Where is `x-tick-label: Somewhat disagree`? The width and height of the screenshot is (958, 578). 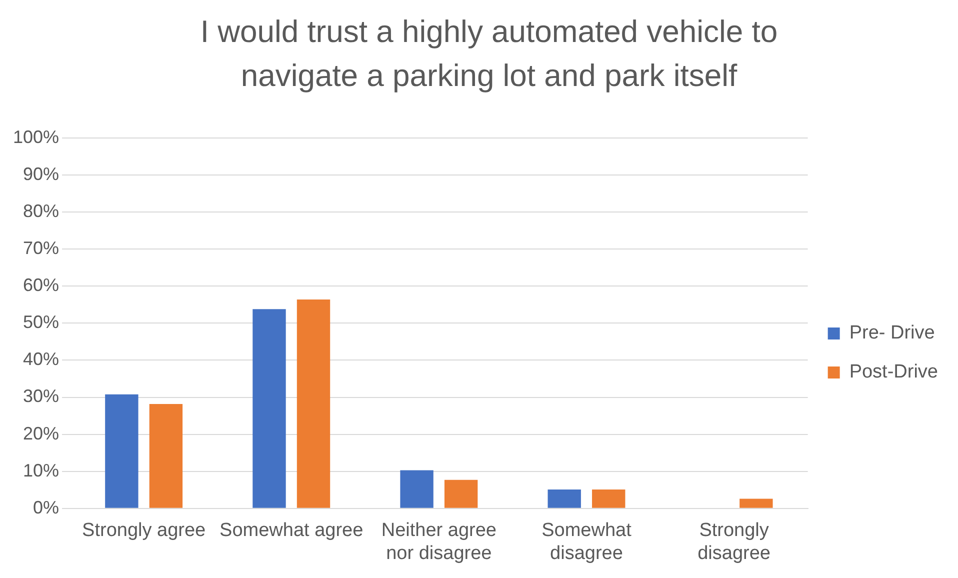
x-tick-label: Somewhat disagree is located at coordinates (587, 542).